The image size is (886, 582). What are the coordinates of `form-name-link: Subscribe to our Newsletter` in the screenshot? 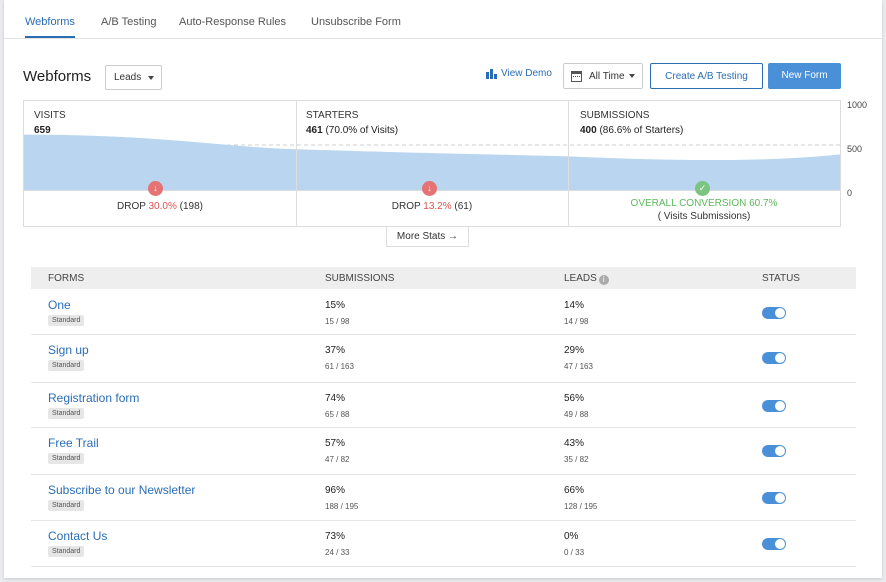 It's located at (122, 490).